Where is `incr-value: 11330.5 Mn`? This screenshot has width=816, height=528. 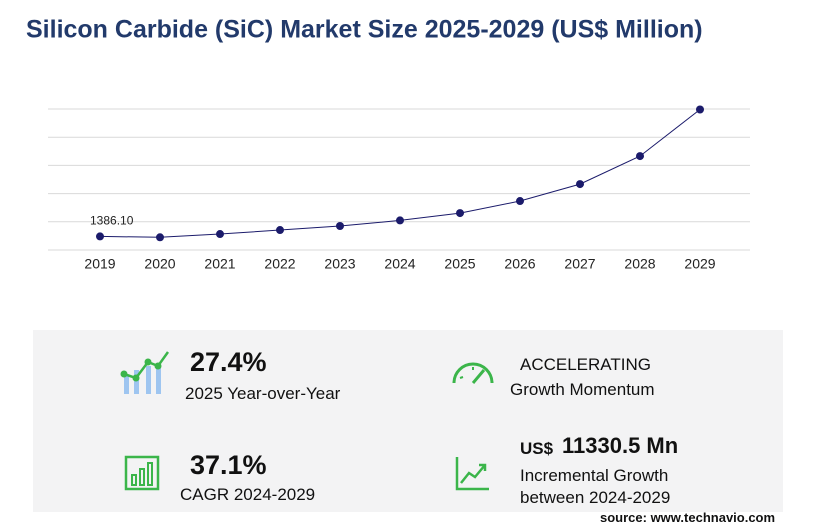 incr-value: 11330.5 Mn is located at coordinates (620, 445).